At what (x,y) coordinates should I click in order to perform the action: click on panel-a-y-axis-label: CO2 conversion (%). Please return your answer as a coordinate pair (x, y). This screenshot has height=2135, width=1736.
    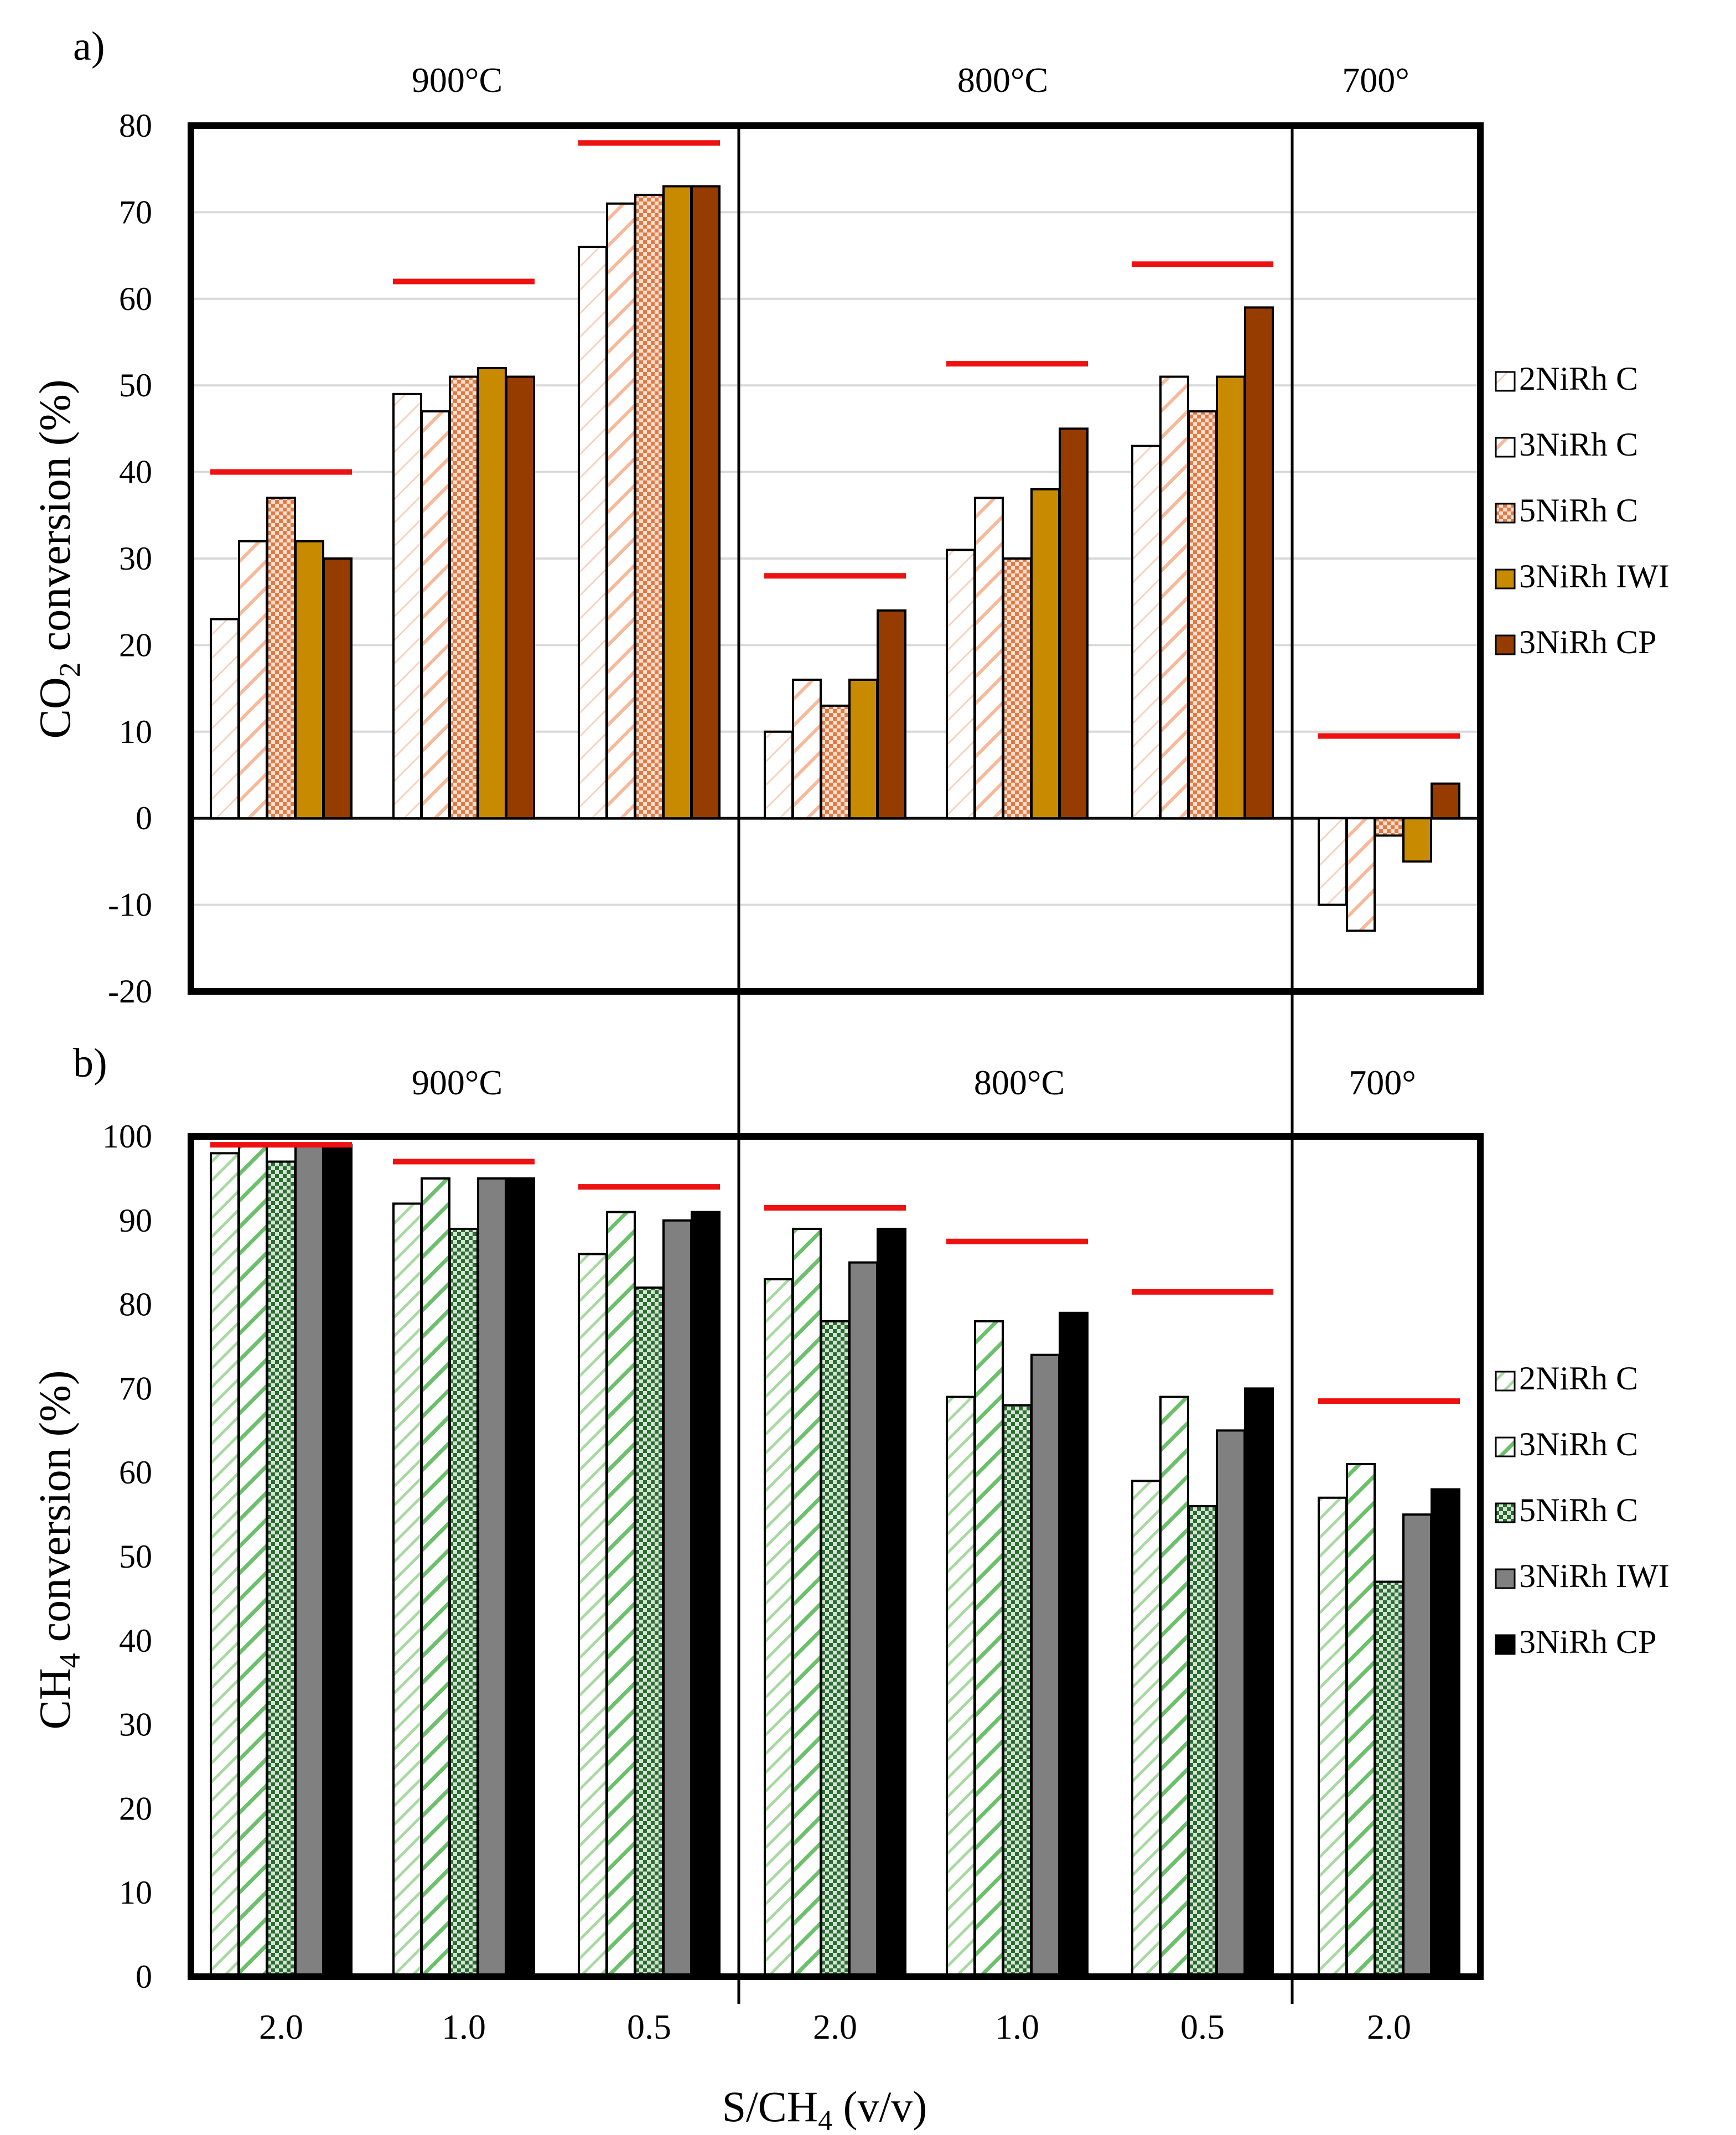
    Looking at the image, I should click on (58, 558).